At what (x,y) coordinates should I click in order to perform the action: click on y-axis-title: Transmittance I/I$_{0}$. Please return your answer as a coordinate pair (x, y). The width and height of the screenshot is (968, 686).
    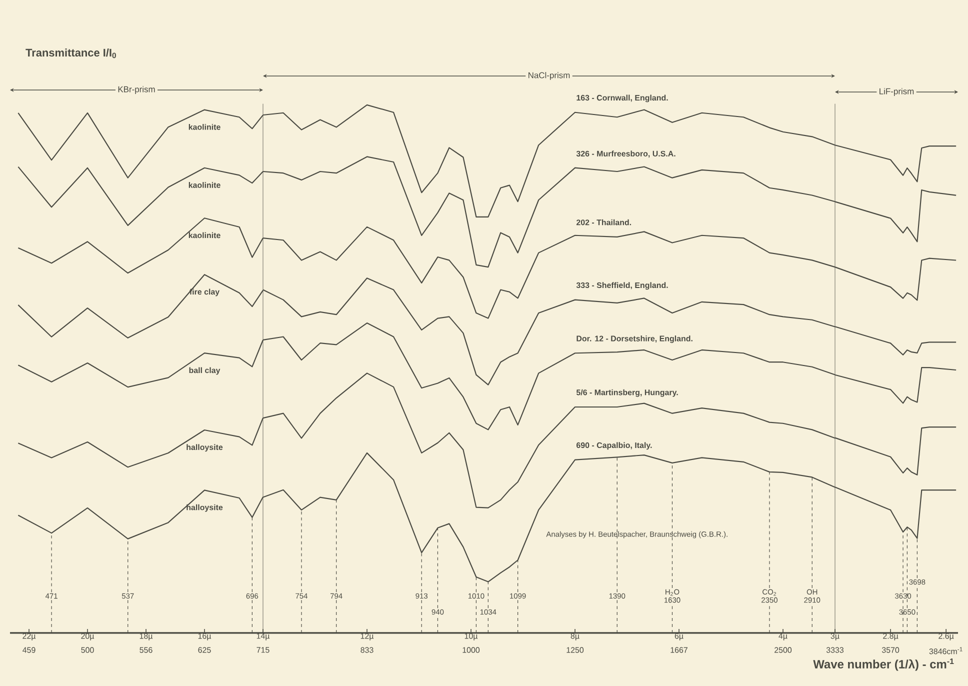
    Looking at the image, I should click on (71, 53).